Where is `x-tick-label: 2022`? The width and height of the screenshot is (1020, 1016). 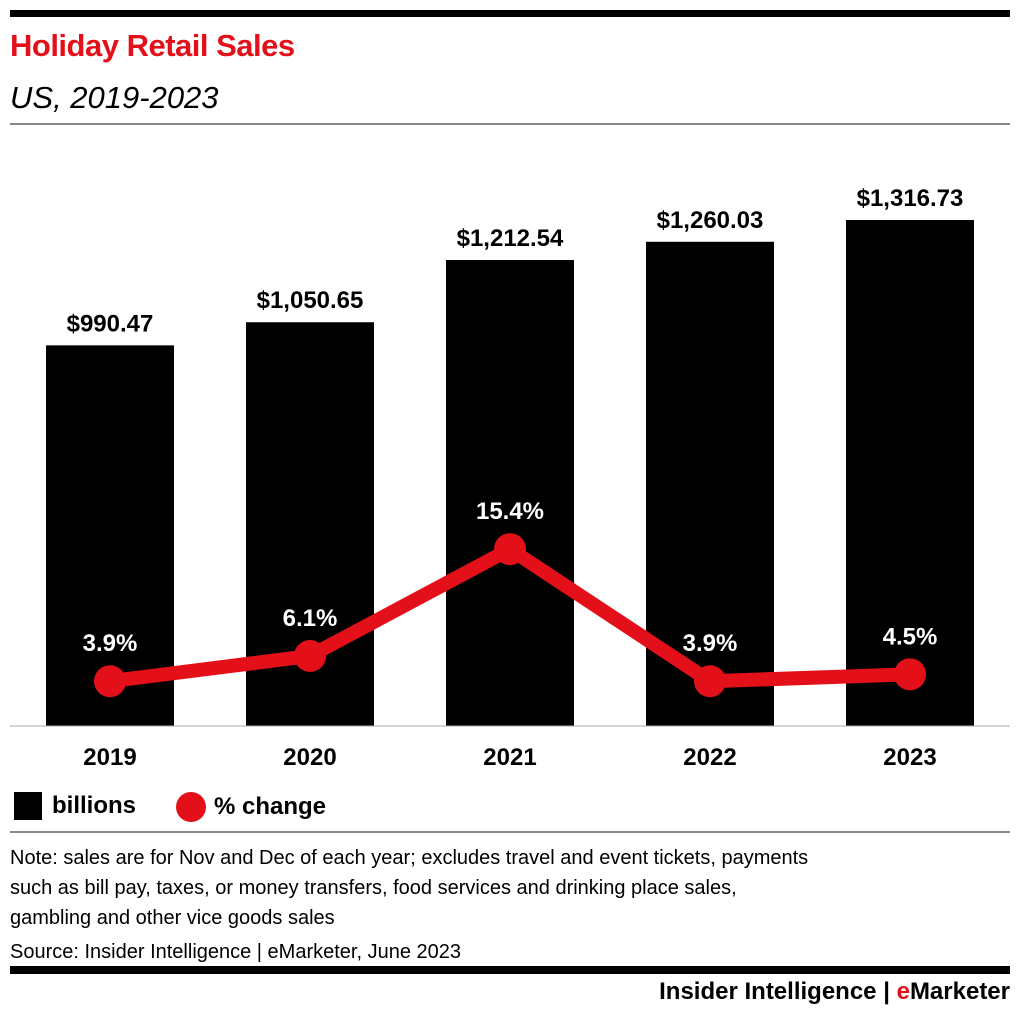
x-tick-label: 2022 is located at coordinates (709, 757).